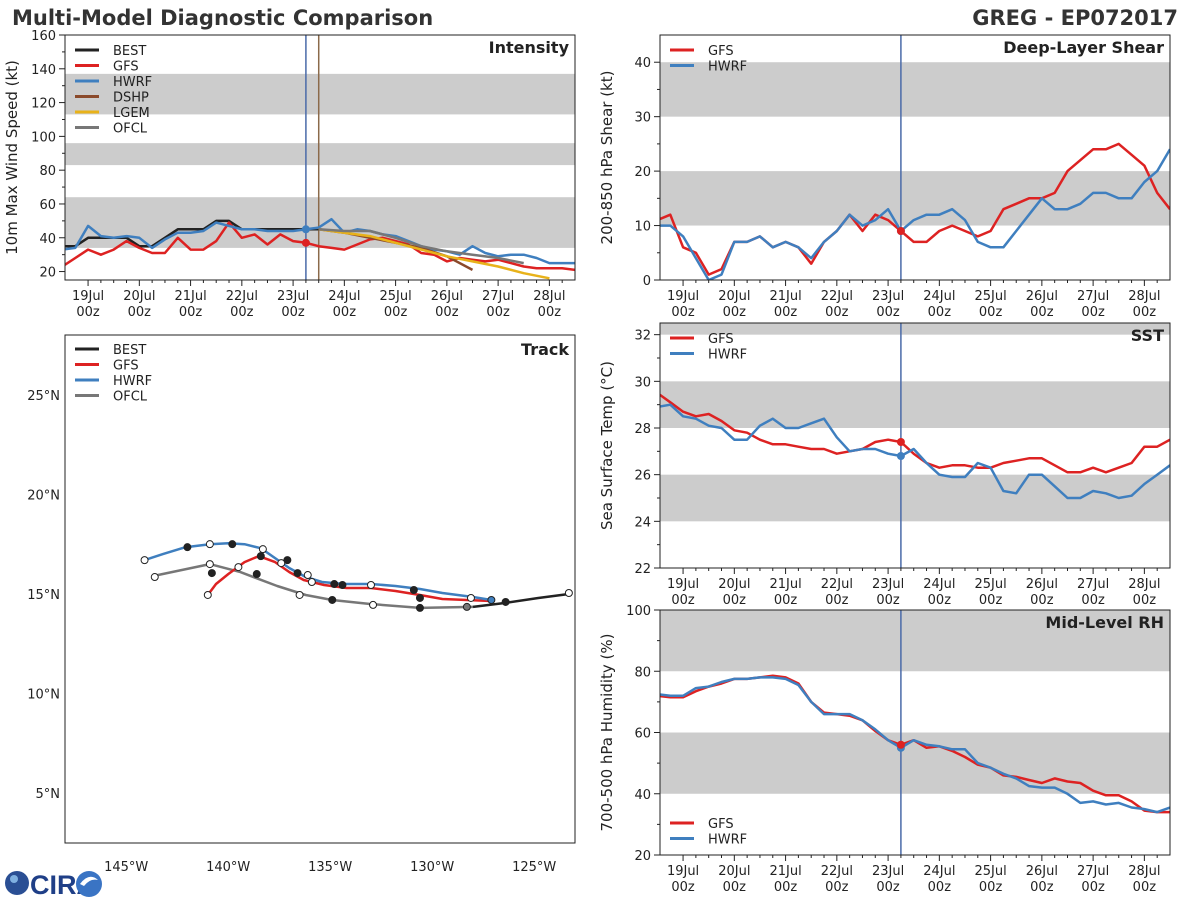 This screenshot has width=1200, height=900. I want to click on rh-xtick-label: 23Jul, so click(888, 871).